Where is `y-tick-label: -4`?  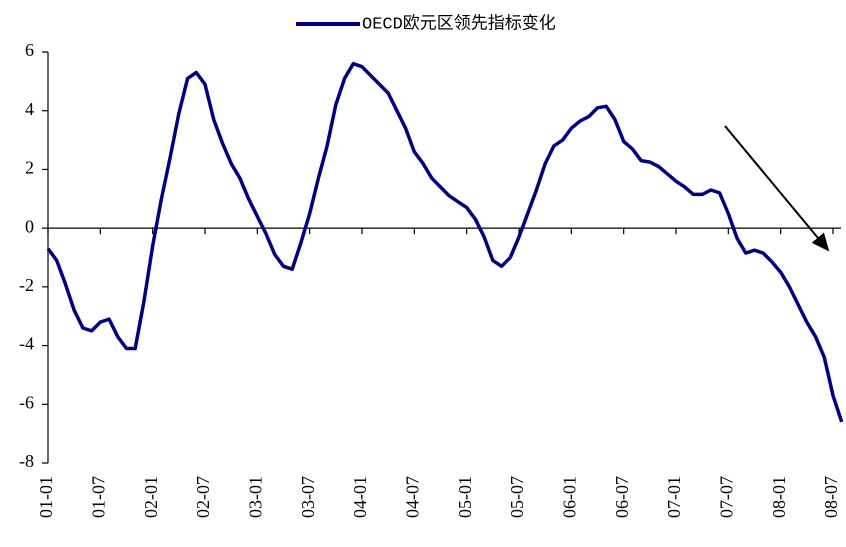
y-tick-label: -4 is located at coordinates (26, 344).